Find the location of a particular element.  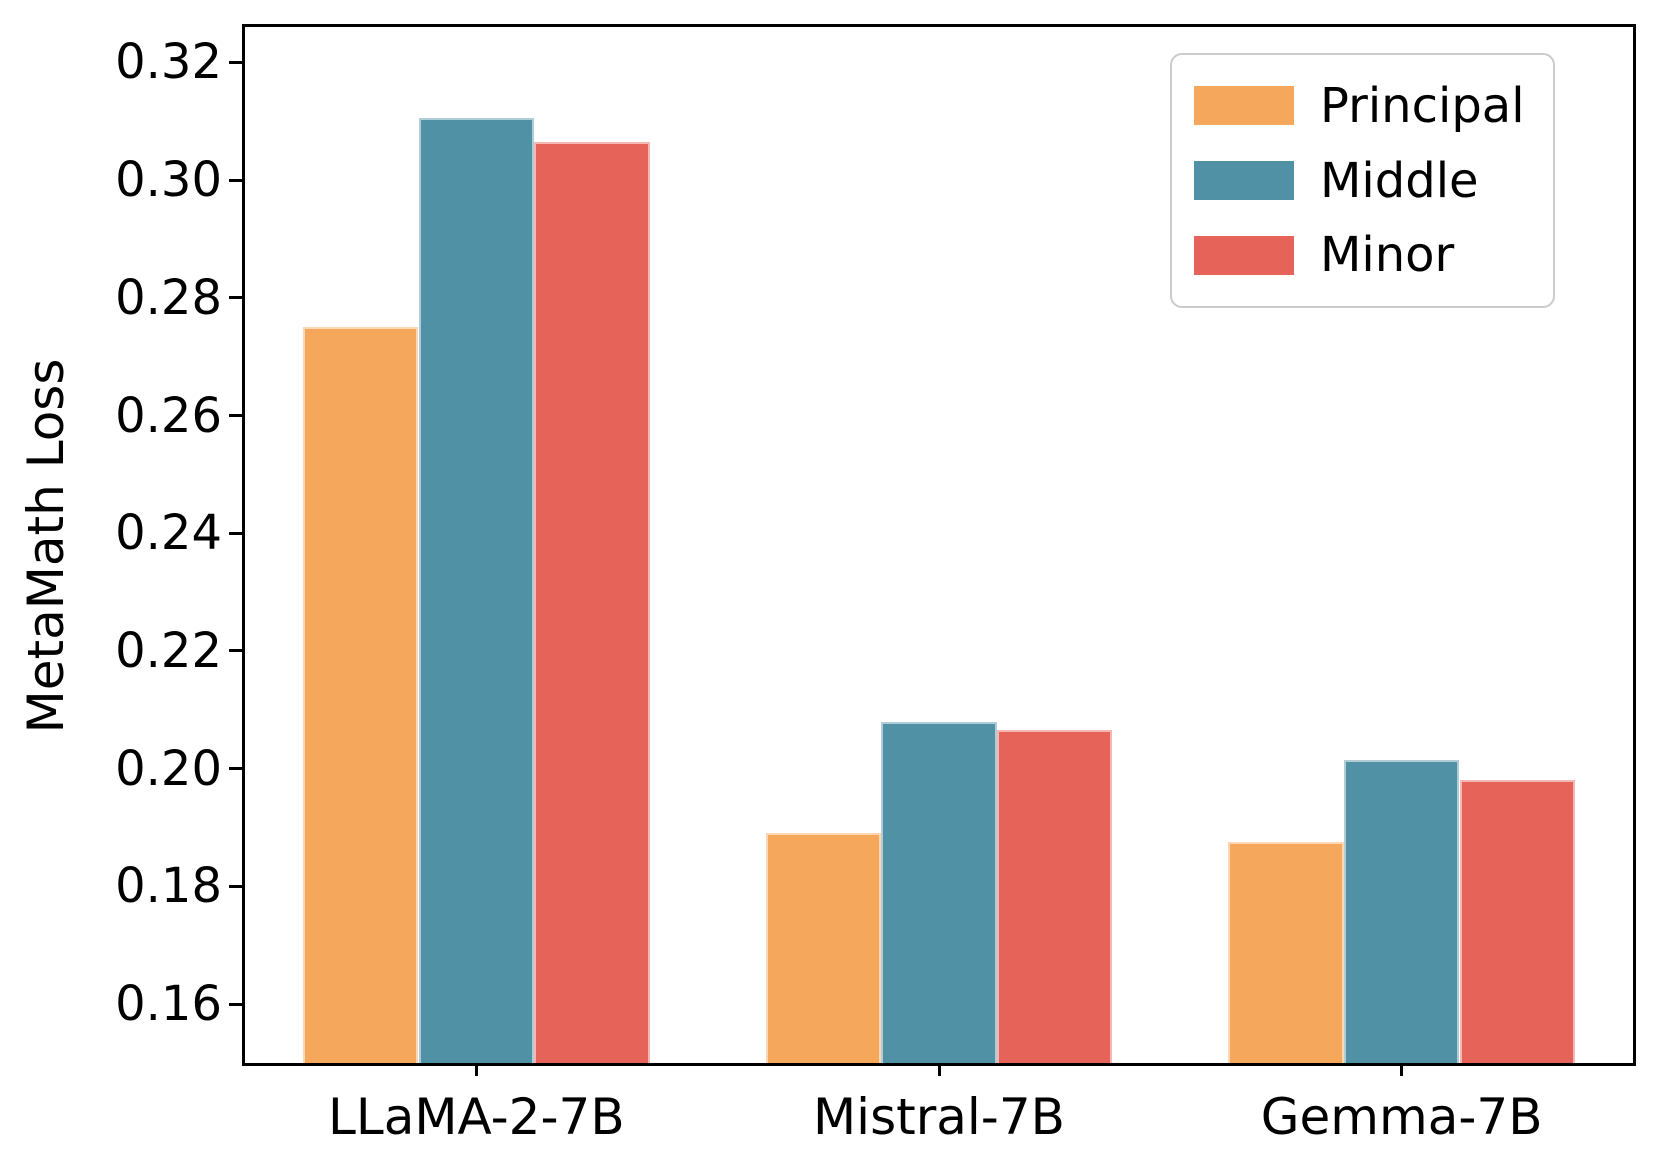

bar-principal-llama-2-7b is located at coordinates (360, 695).